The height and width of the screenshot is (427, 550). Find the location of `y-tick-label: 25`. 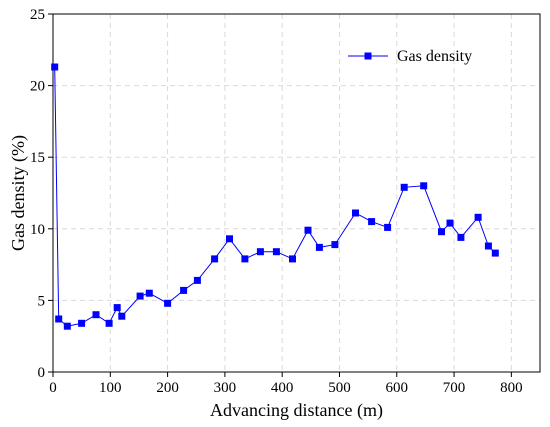

y-tick-label: 25 is located at coordinates (37, 15).